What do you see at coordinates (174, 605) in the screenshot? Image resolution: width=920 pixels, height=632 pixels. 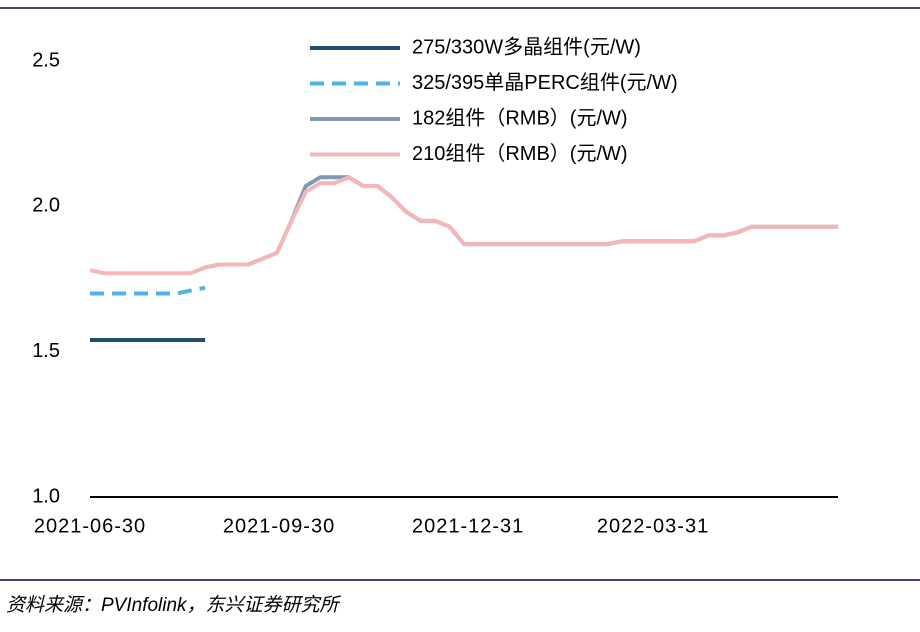 I see `source-note: 资料来源：PVInfolink，东兴证券研究所` at bounding box center [174, 605].